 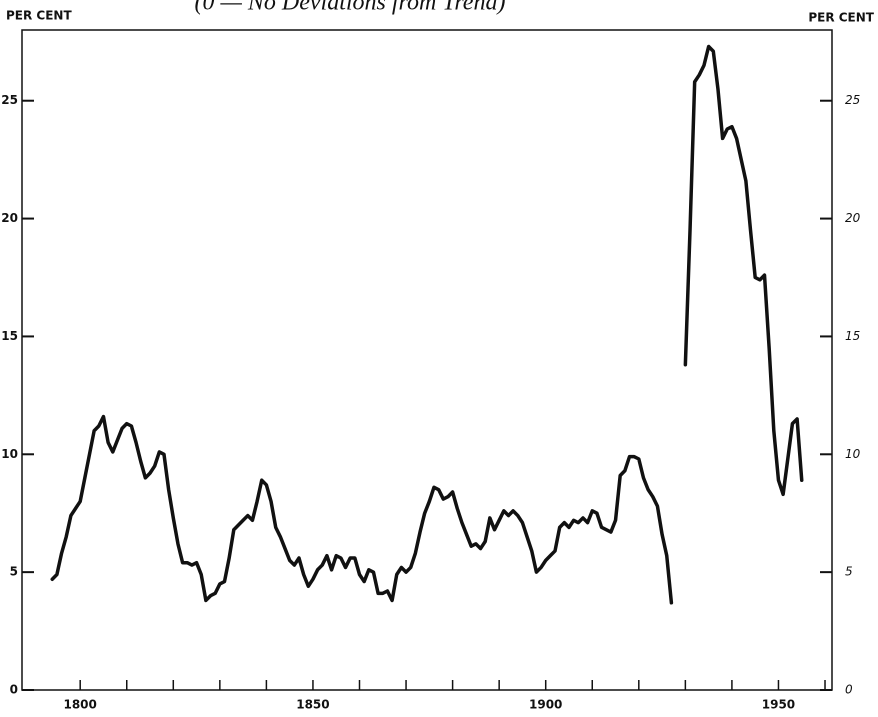 What do you see at coordinates (545, 705) in the screenshot?
I see `x-tick-label: 1900` at bounding box center [545, 705].